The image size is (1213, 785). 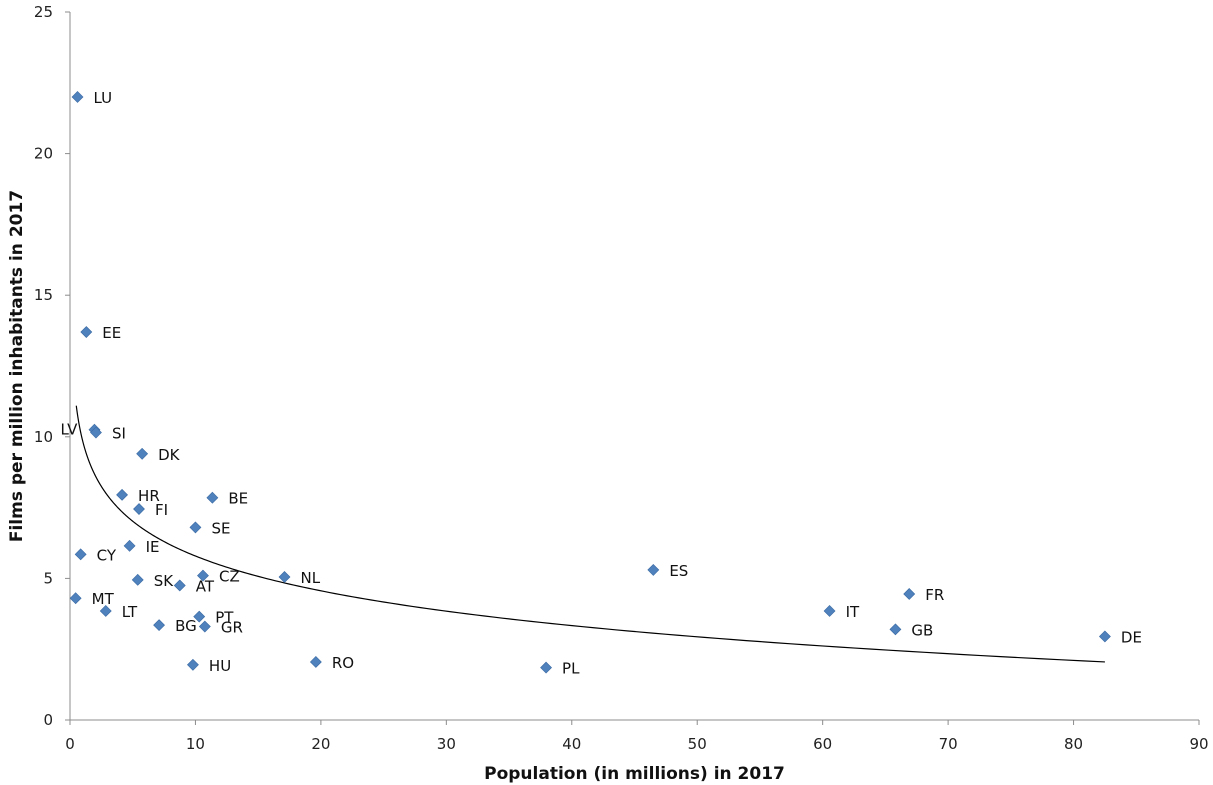 What do you see at coordinates (153, 547) in the screenshot?
I see `point-label-ie: IE` at bounding box center [153, 547].